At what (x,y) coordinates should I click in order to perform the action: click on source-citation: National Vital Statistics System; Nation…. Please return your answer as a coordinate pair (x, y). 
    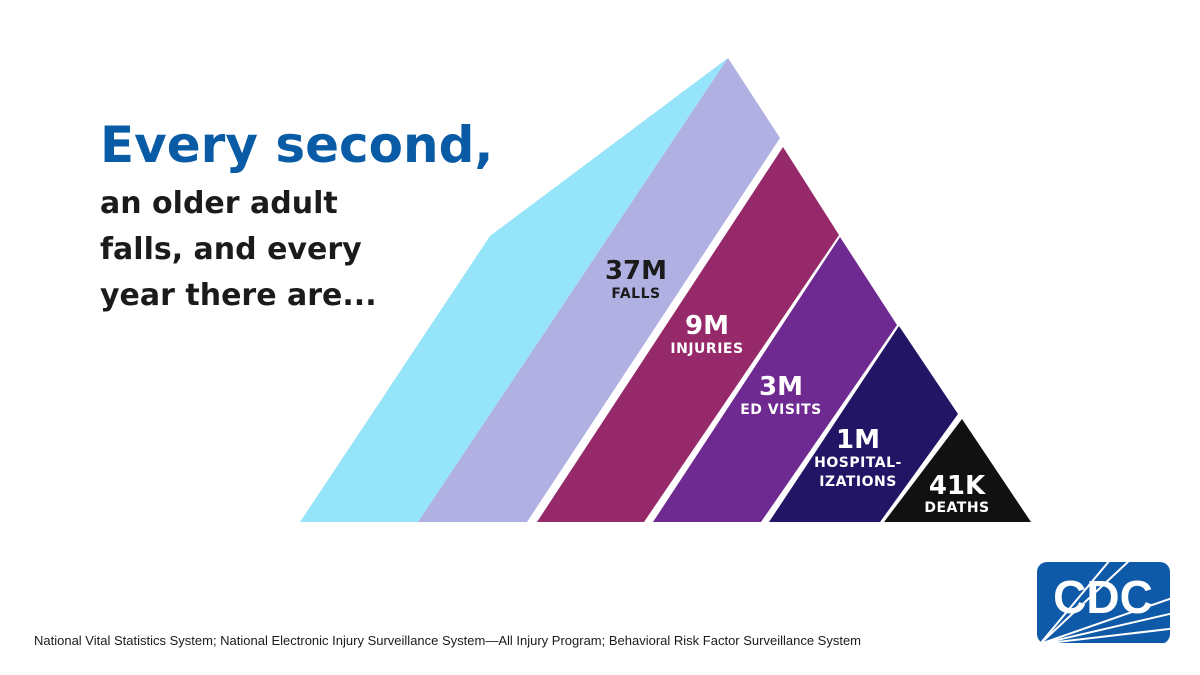
    Looking at the image, I should click on (447, 640).